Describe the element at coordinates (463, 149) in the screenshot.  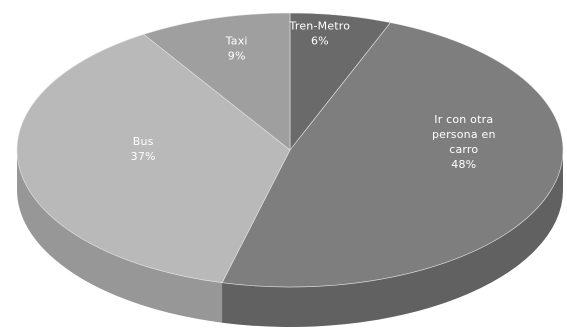
I see `slice-1-name-label: carro` at that location.